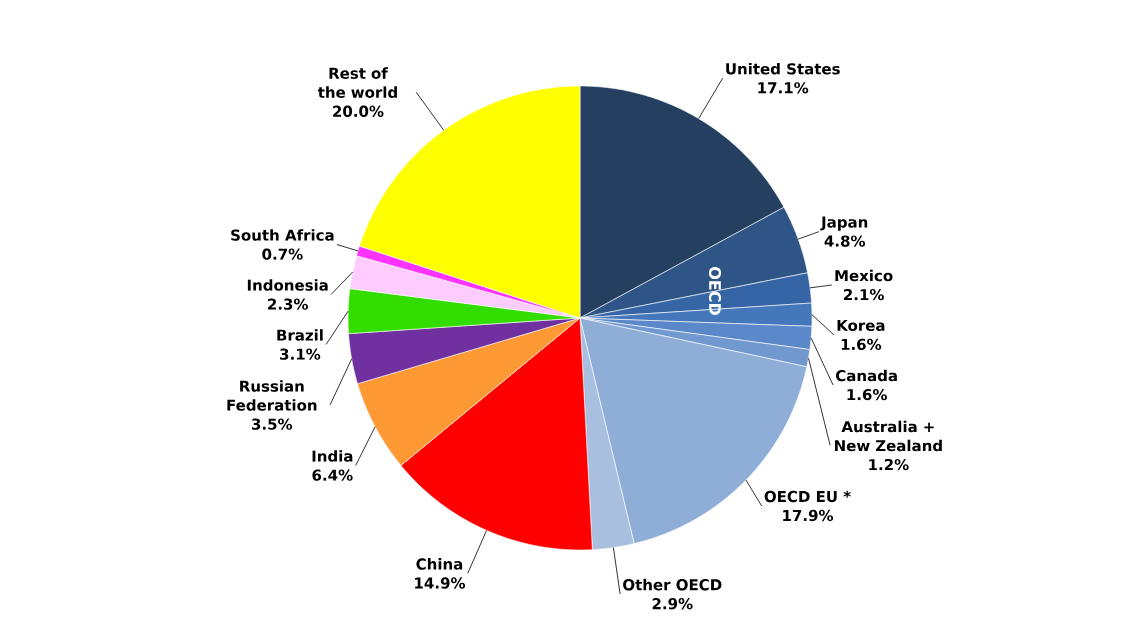 The image size is (1145, 636). What do you see at coordinates (844, 223) in the screenshot?
I see `slice-label: Japan` at bounding box center [844, 223].